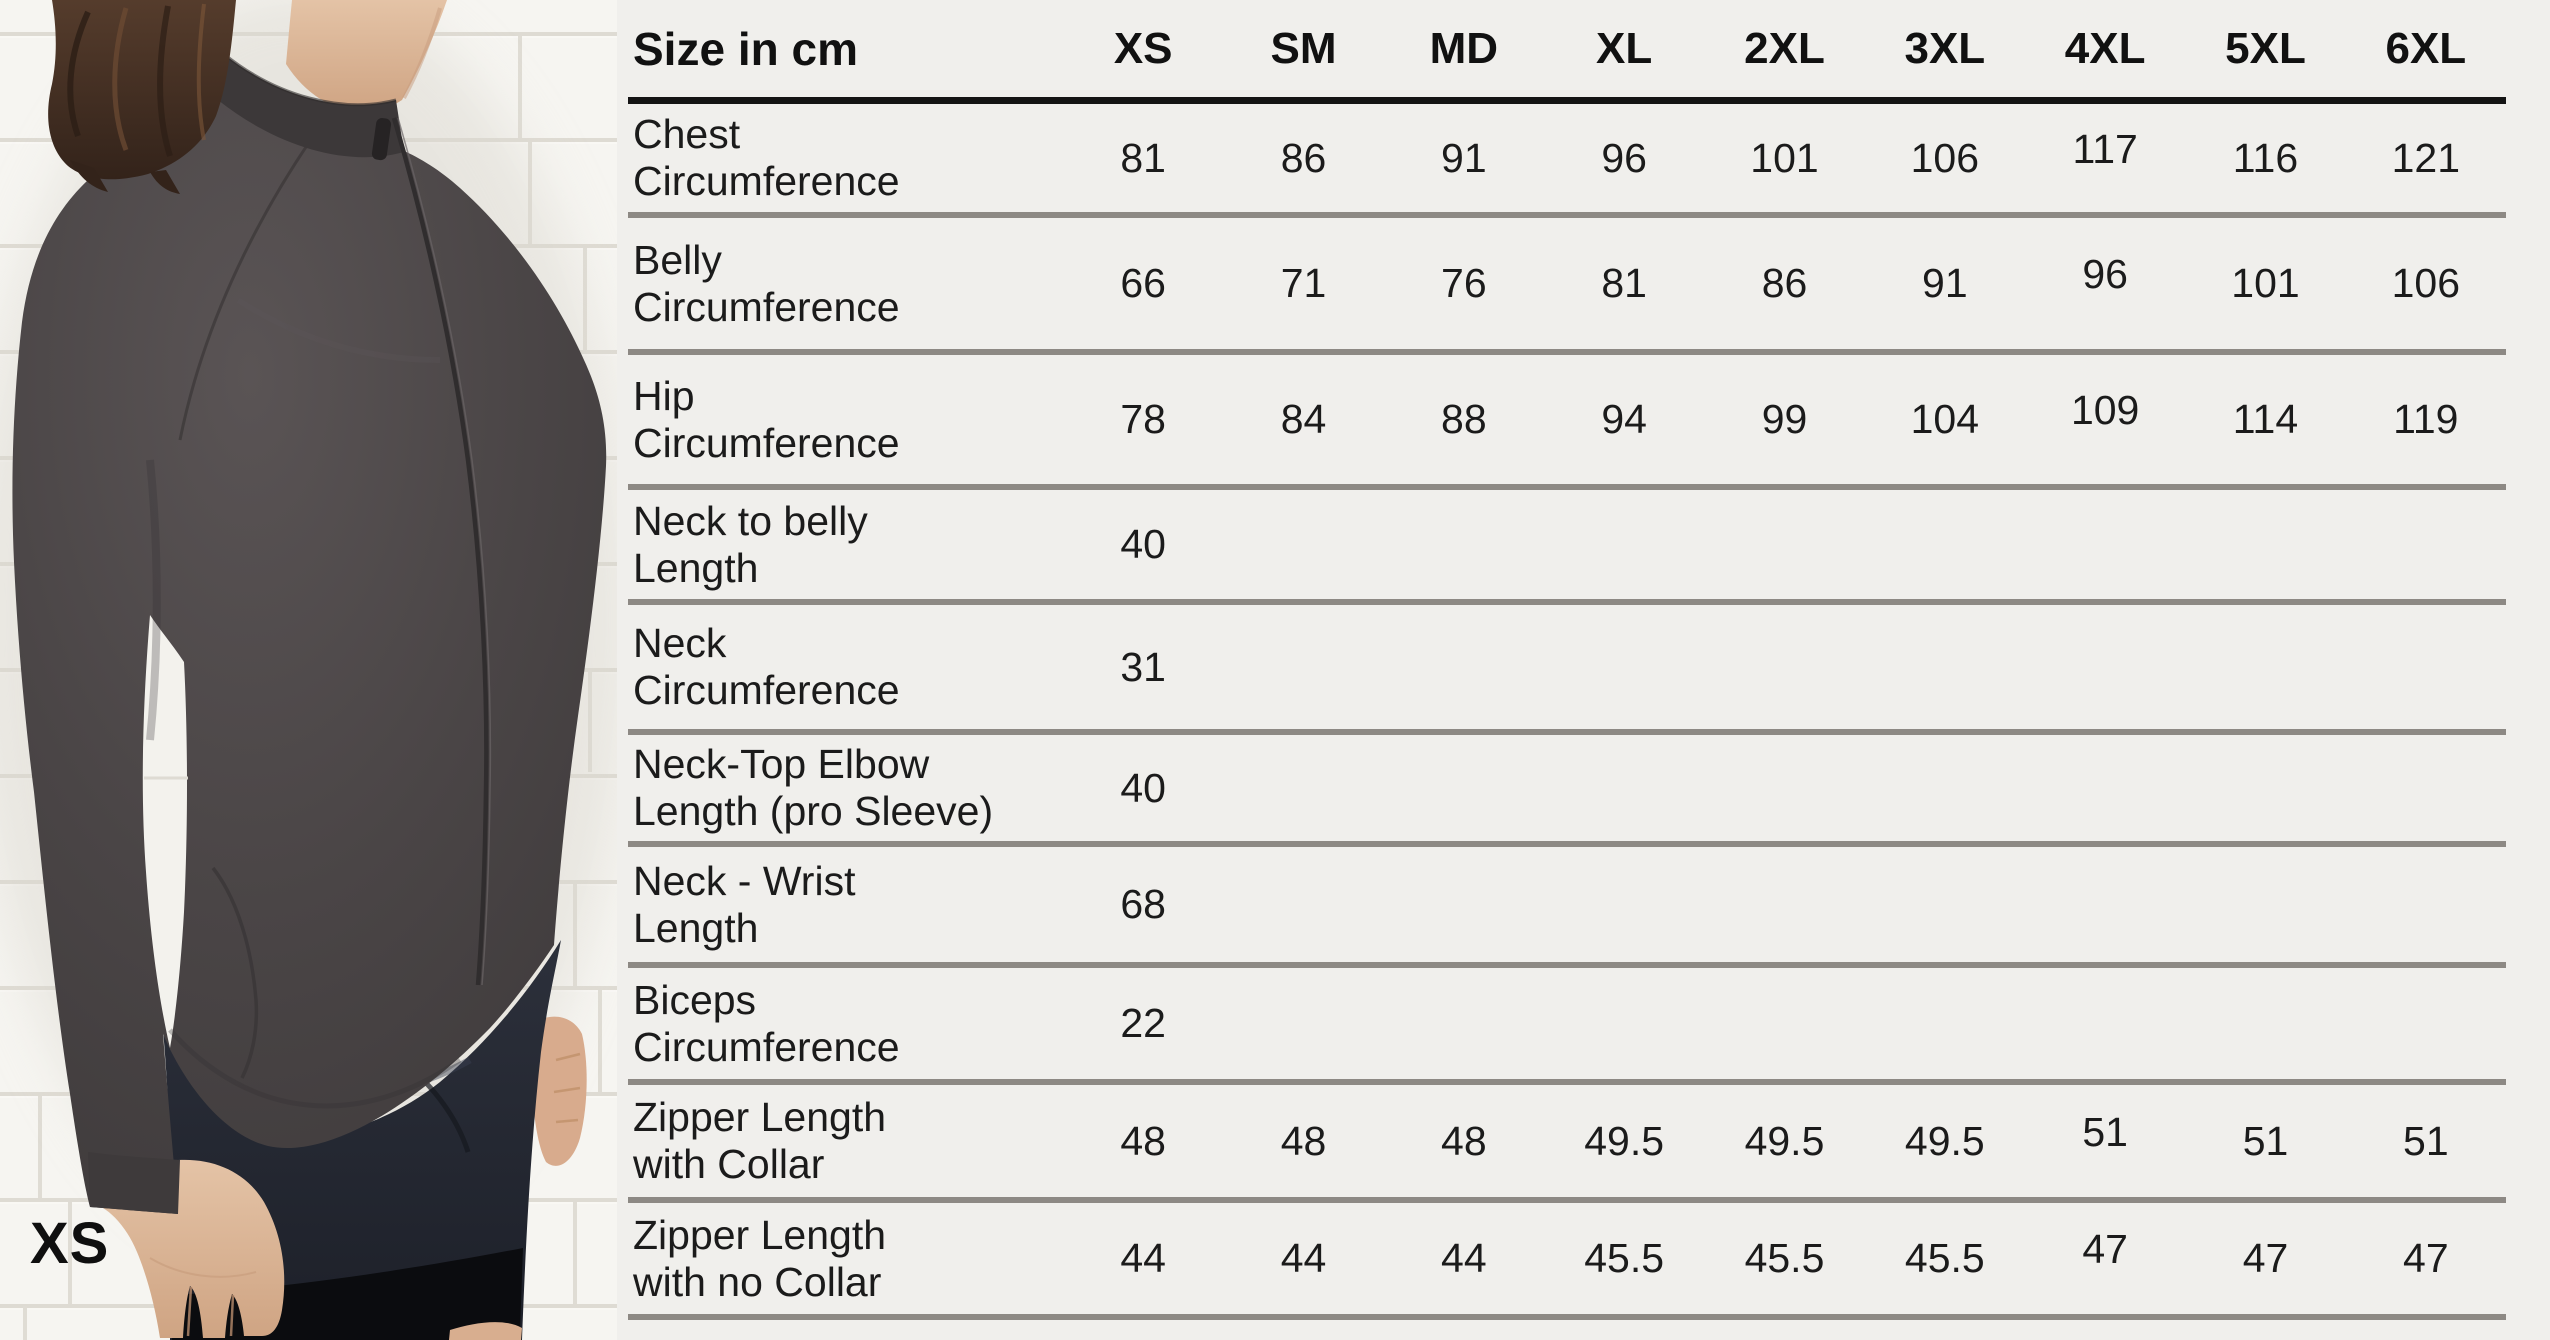  Describe the element at coordinates (246, 289) in the screenshot. I see `raglan-seam` at that location.